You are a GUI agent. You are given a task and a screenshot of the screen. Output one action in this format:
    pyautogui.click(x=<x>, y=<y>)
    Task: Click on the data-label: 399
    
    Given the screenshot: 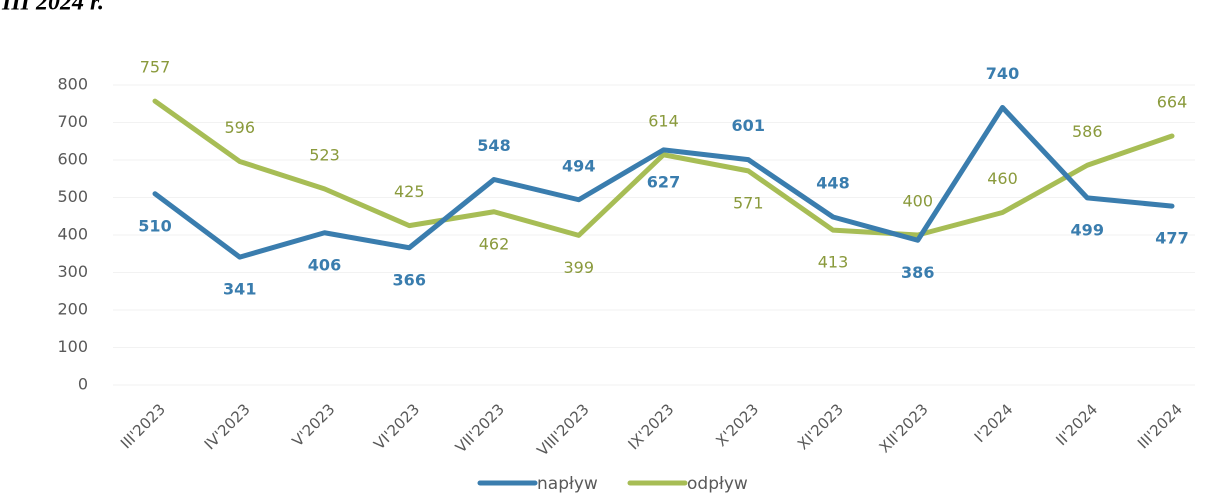 What is the action you would take?
    pyautogui.click(x=578, y=267)
    